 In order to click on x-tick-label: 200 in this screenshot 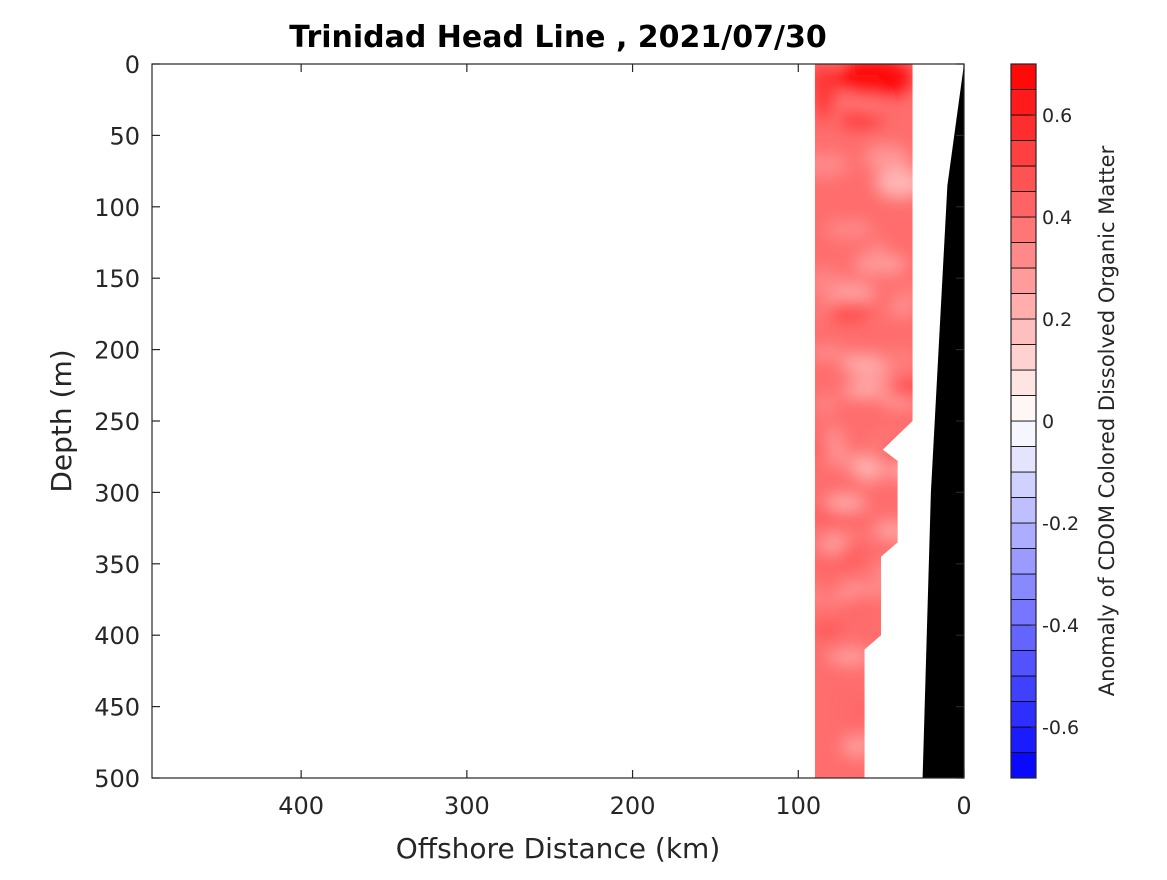, I will do `click(633, 806)`.